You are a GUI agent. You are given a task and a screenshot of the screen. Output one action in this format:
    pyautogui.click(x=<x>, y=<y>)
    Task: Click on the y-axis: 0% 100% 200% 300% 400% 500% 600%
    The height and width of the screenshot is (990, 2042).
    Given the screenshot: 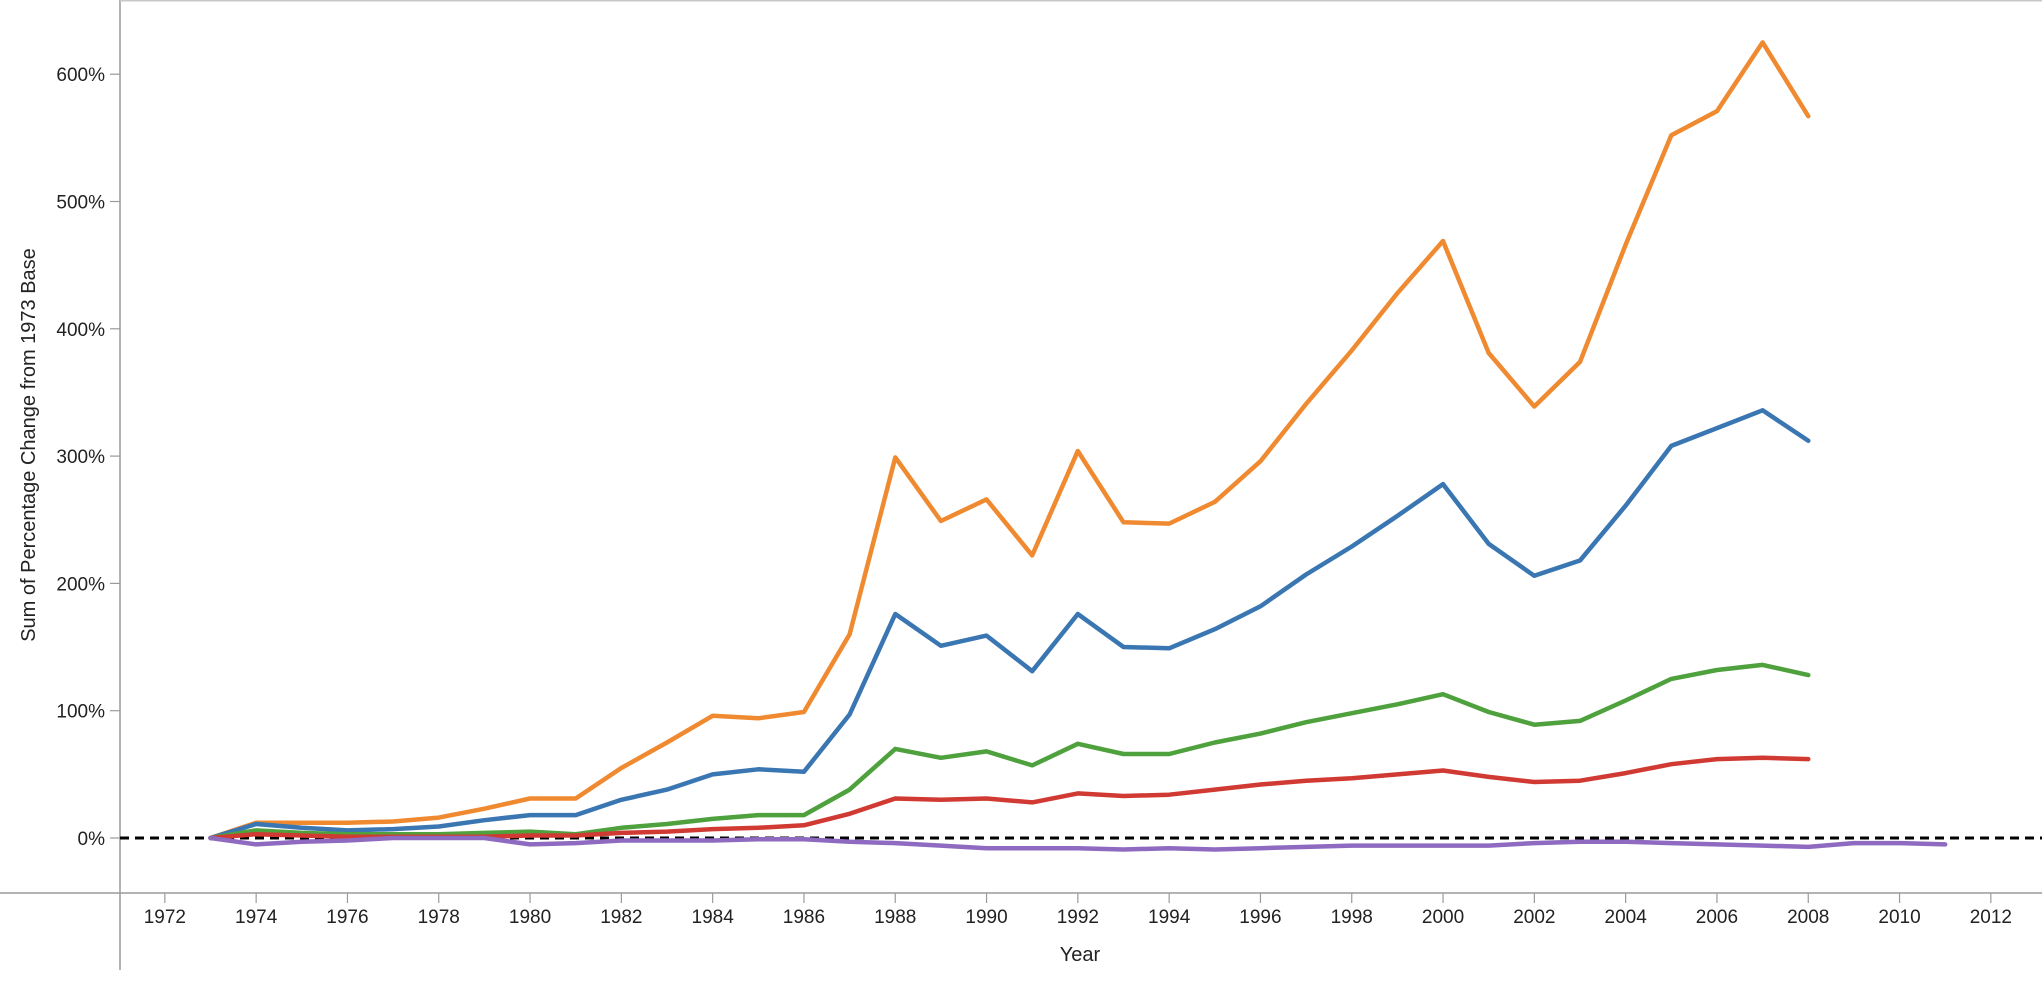 What is the action you would take?
    pyautogui.click(x=88, y=457)
    